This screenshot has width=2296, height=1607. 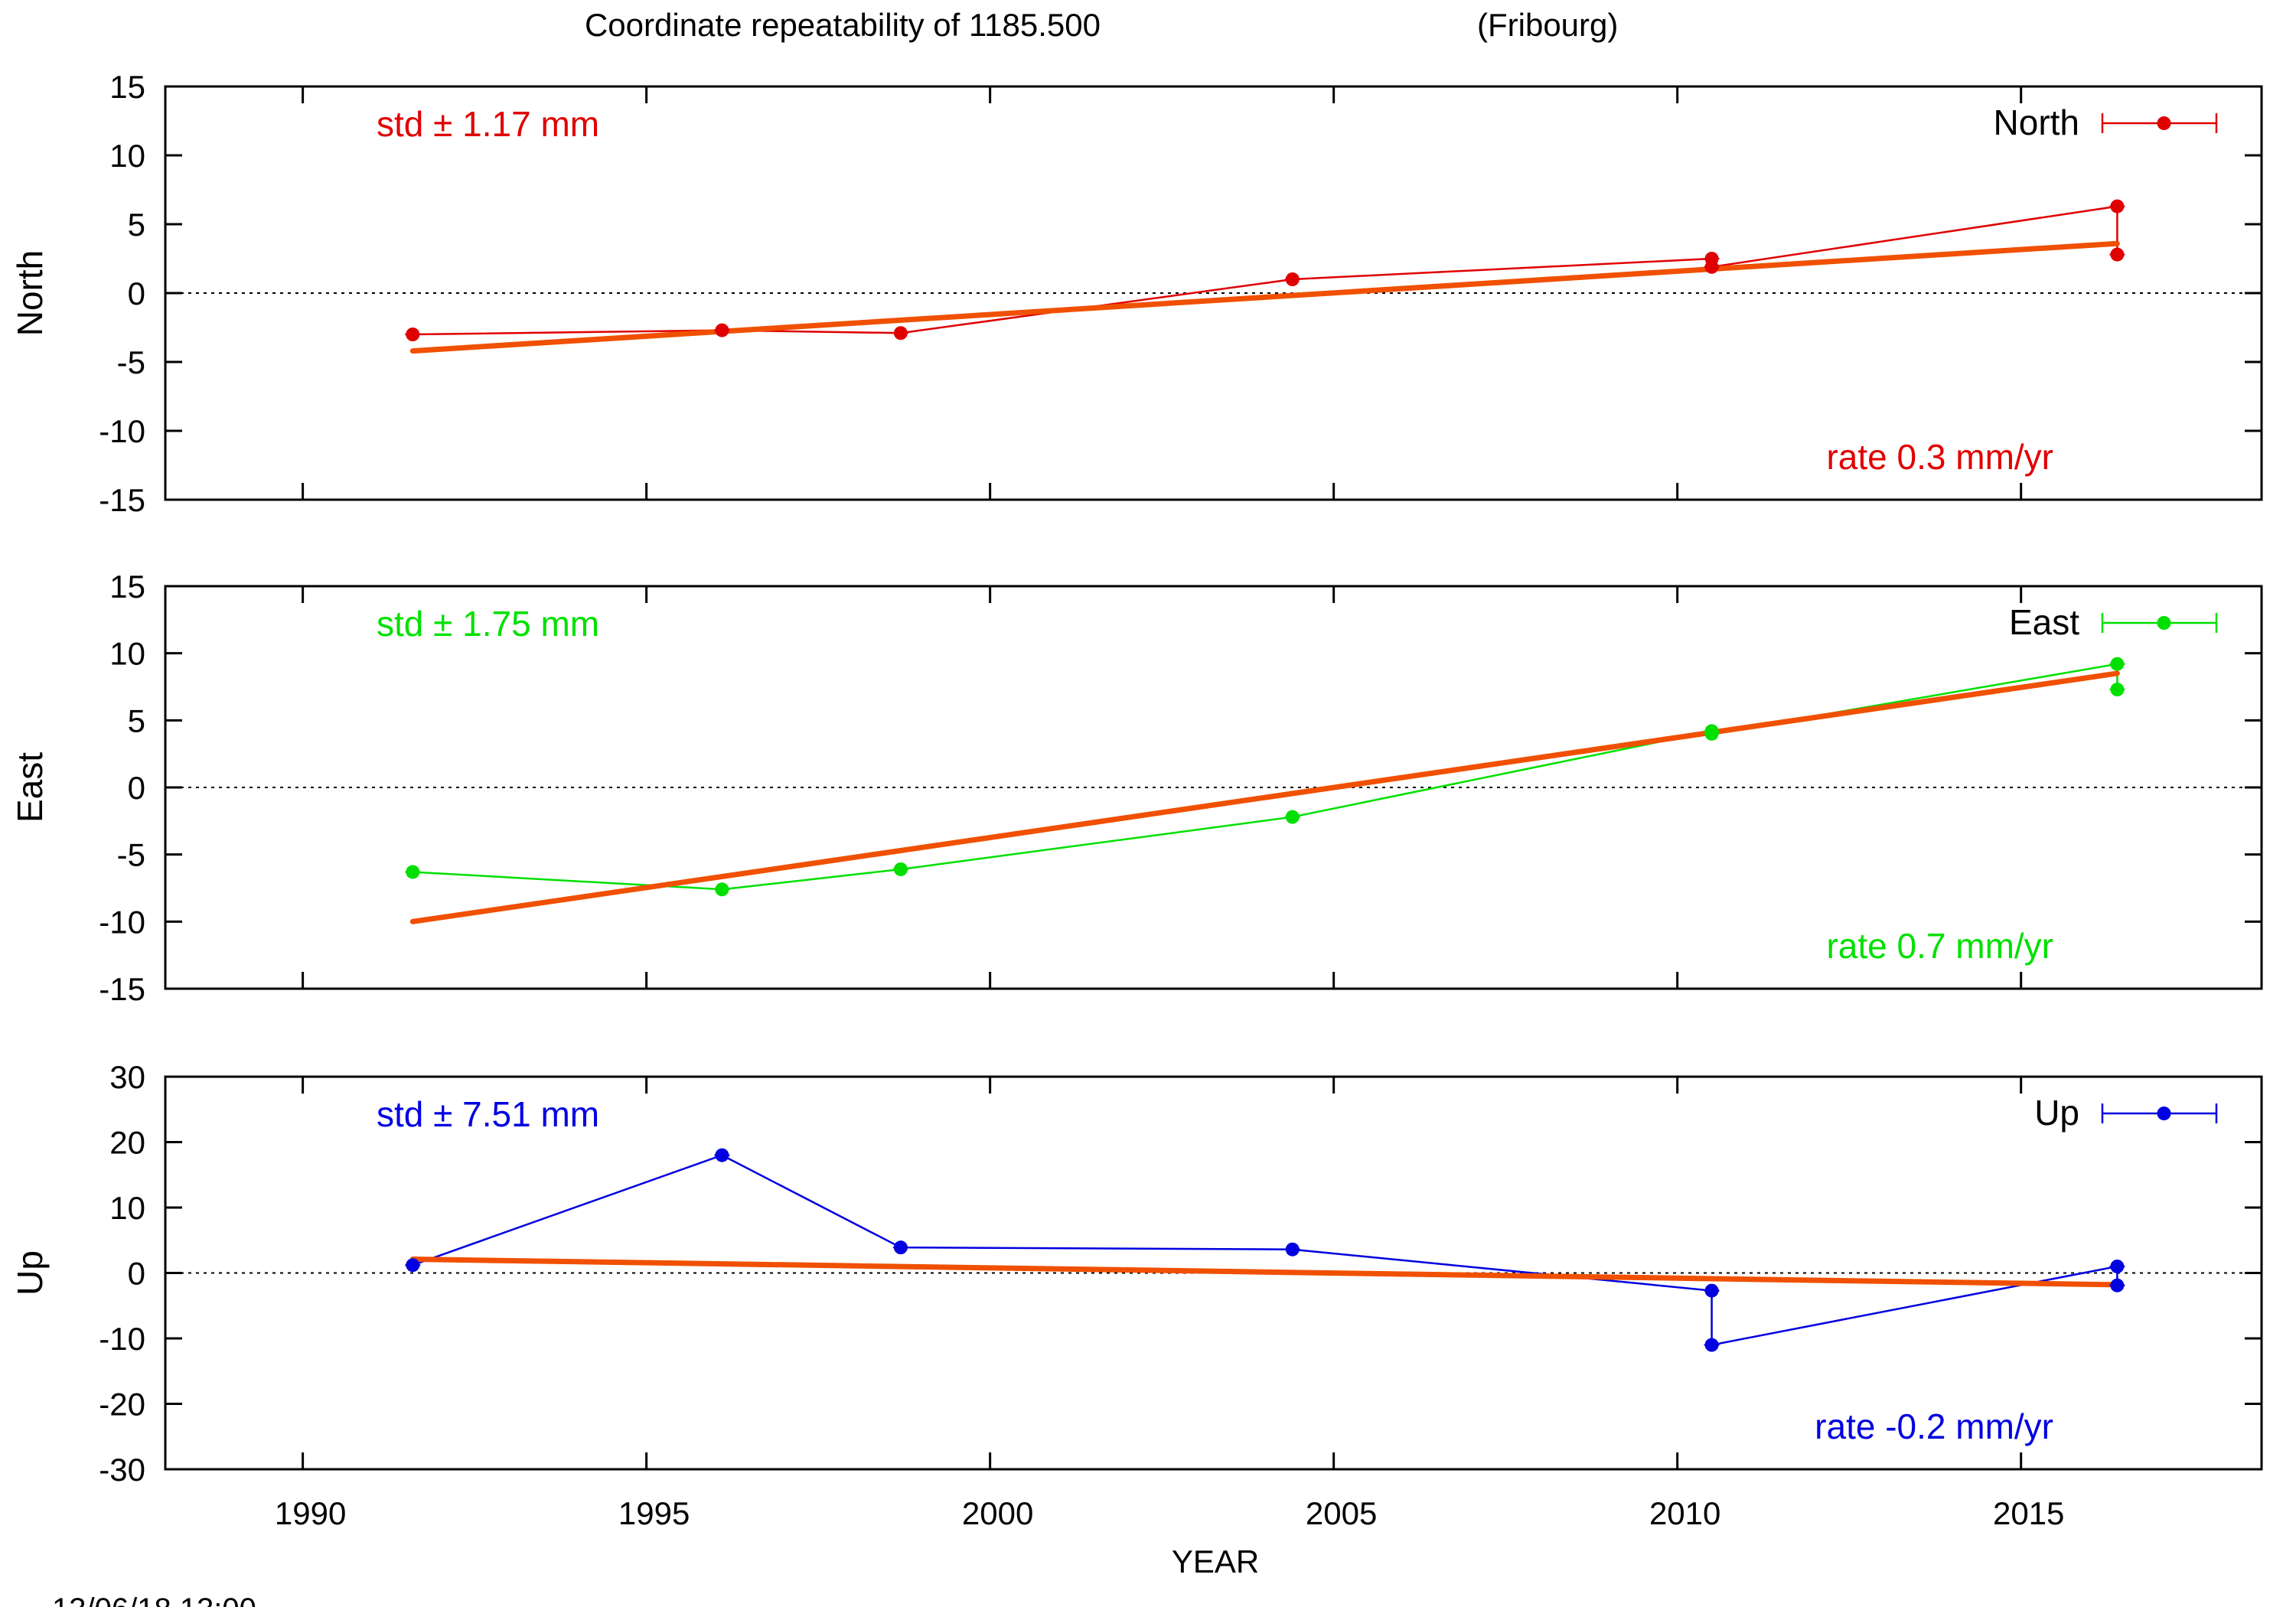 I want to click on y-tick-label: -20, so click(x=122, y=1405).